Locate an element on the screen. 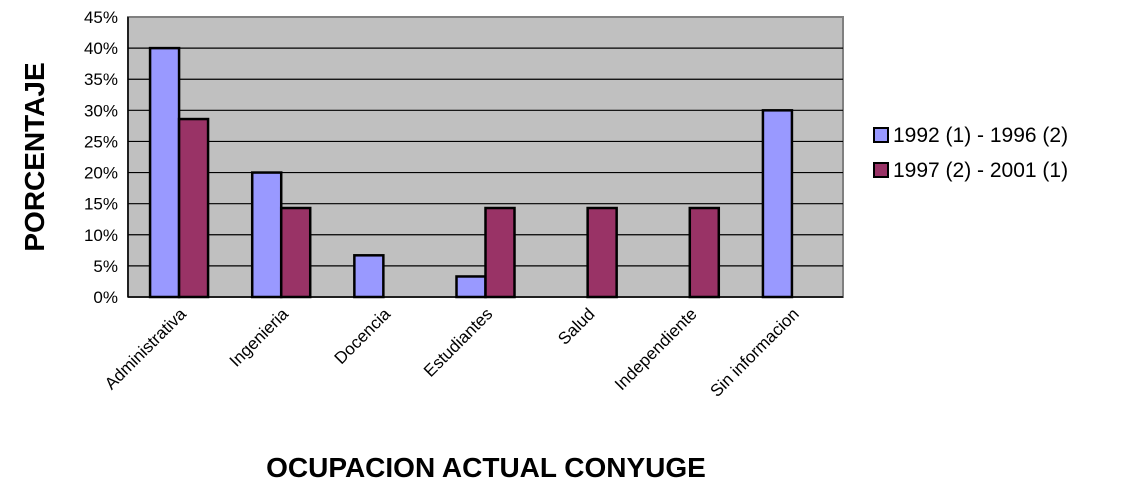 The width and height of the screenshot is (1146, 485). y-tick-label: 40% is located at coordinates (101, 48).